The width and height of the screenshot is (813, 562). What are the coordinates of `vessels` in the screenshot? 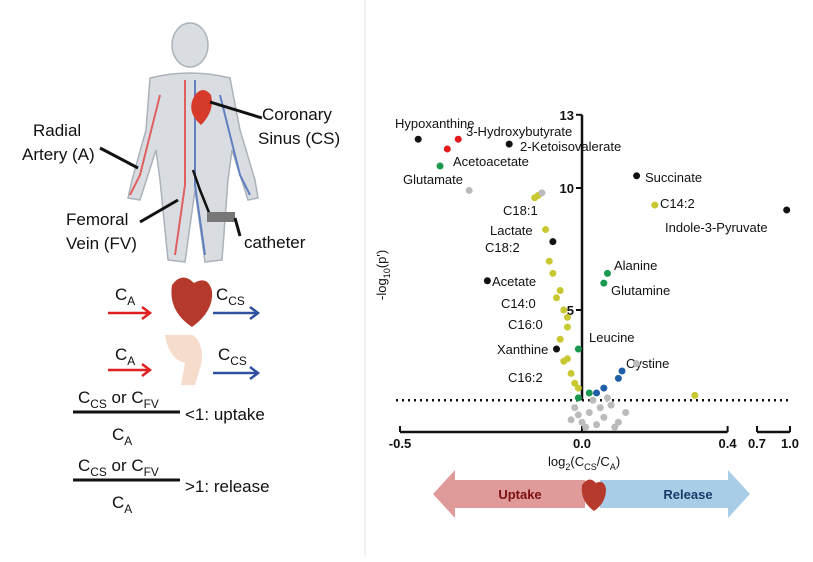 It's located at (190, 168).